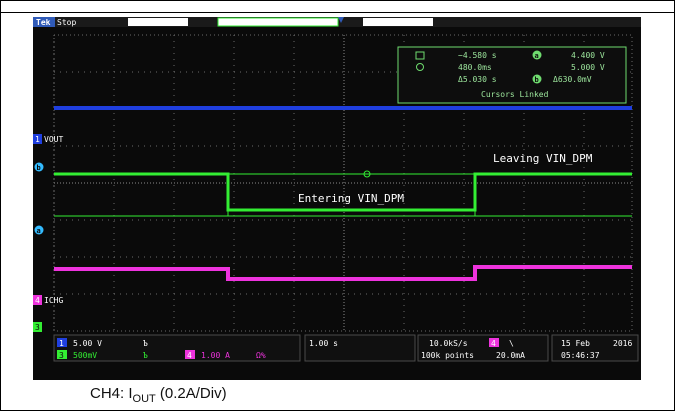 Image resolution: width=675 pixels, height=411 pixels. I want to click on datetime-box, so click(595, 348).